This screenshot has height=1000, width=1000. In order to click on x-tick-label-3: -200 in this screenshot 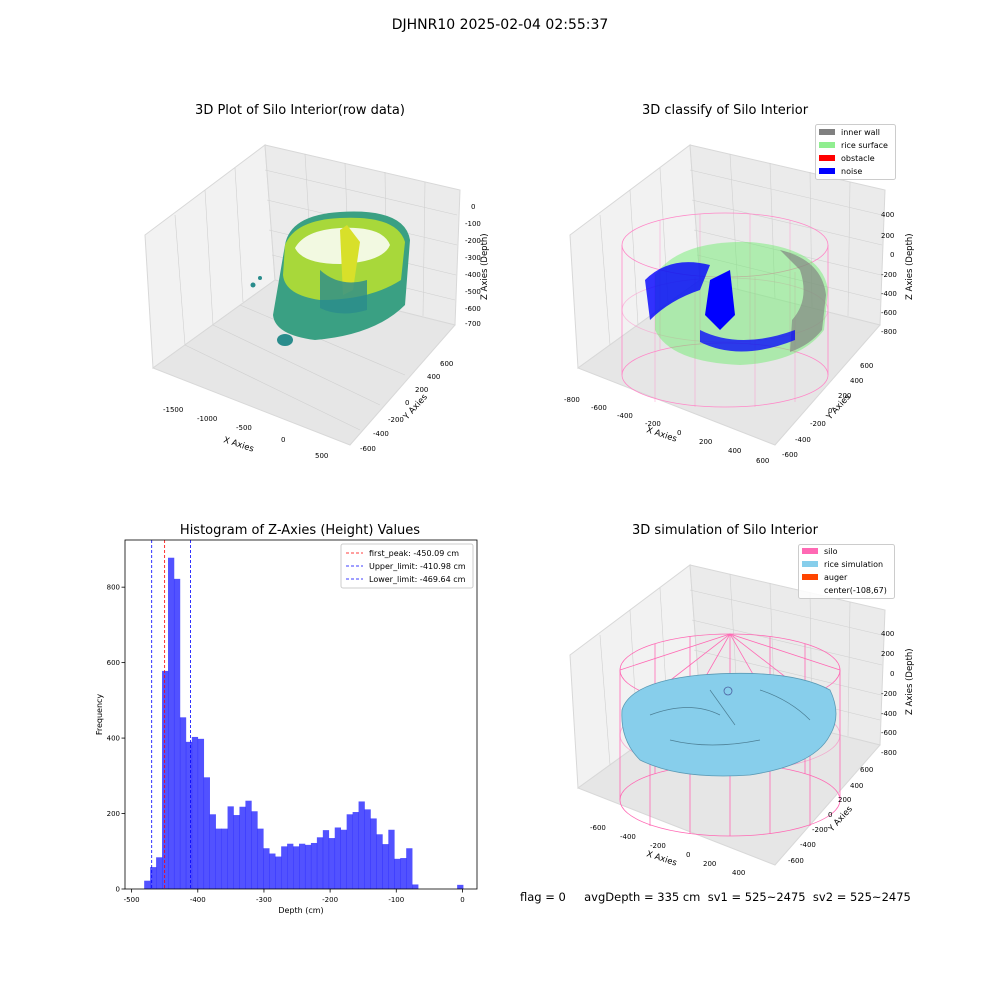, I will do `click(330, 900)`.